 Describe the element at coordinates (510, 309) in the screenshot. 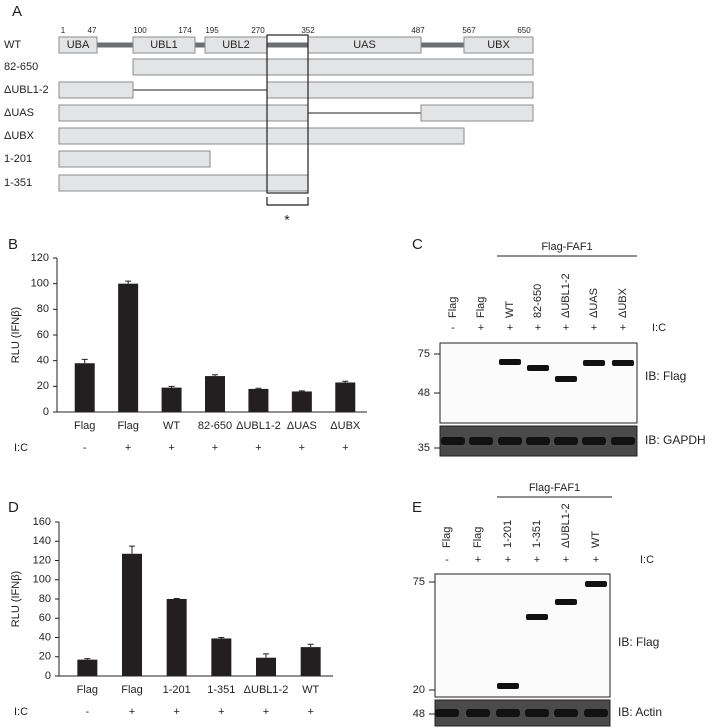

I see `lane-label: WT` at that location.